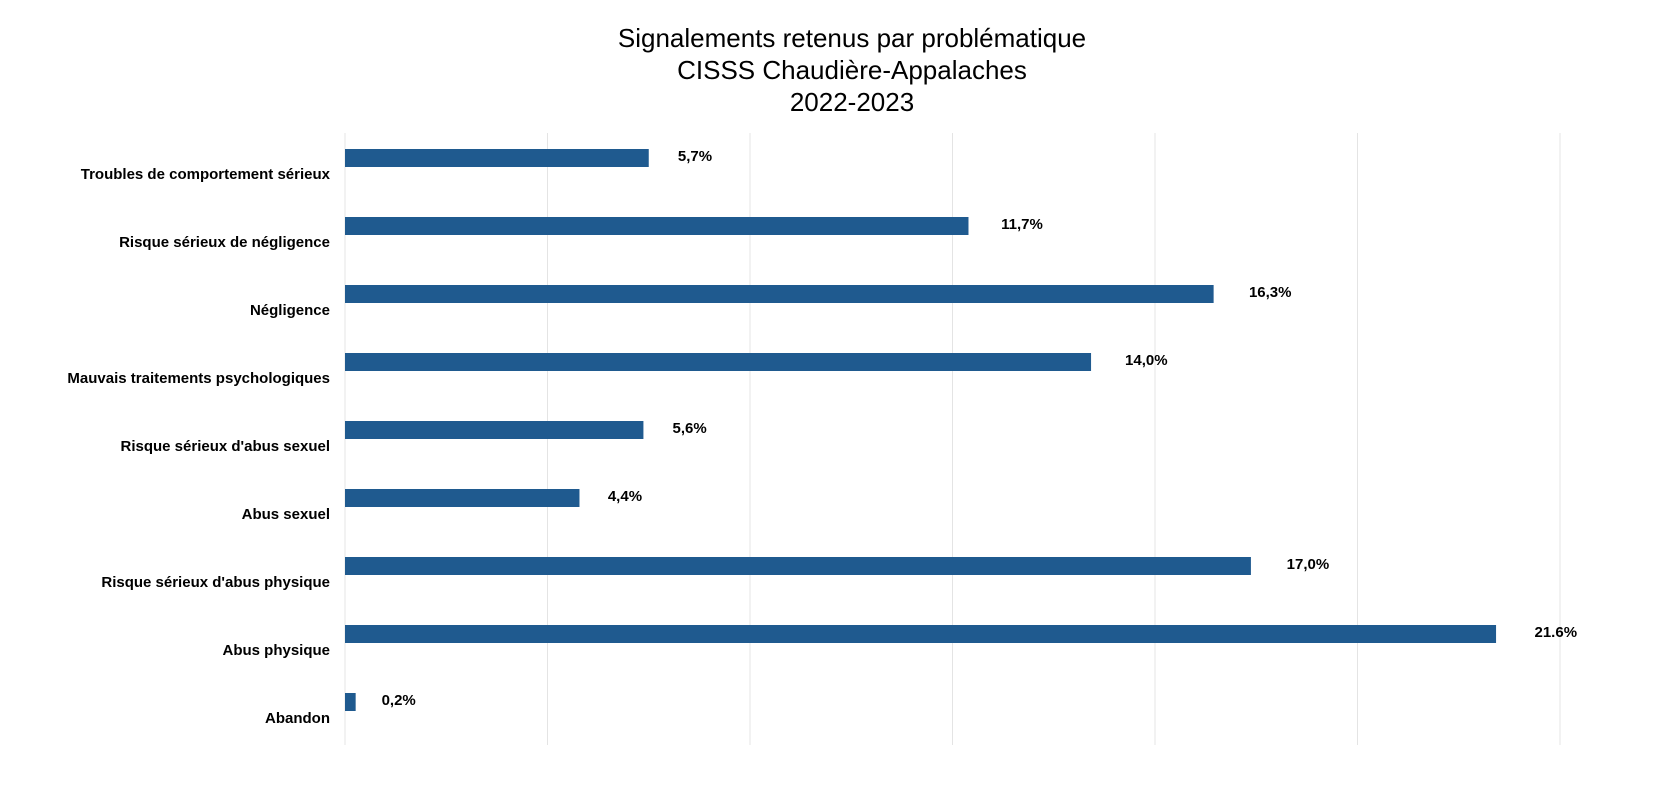 This screenshot has height=802, width=1679. Describe the element at coordinates (852, 102) in the screenshot. I see `chart-title: 2022-2023` at that location.